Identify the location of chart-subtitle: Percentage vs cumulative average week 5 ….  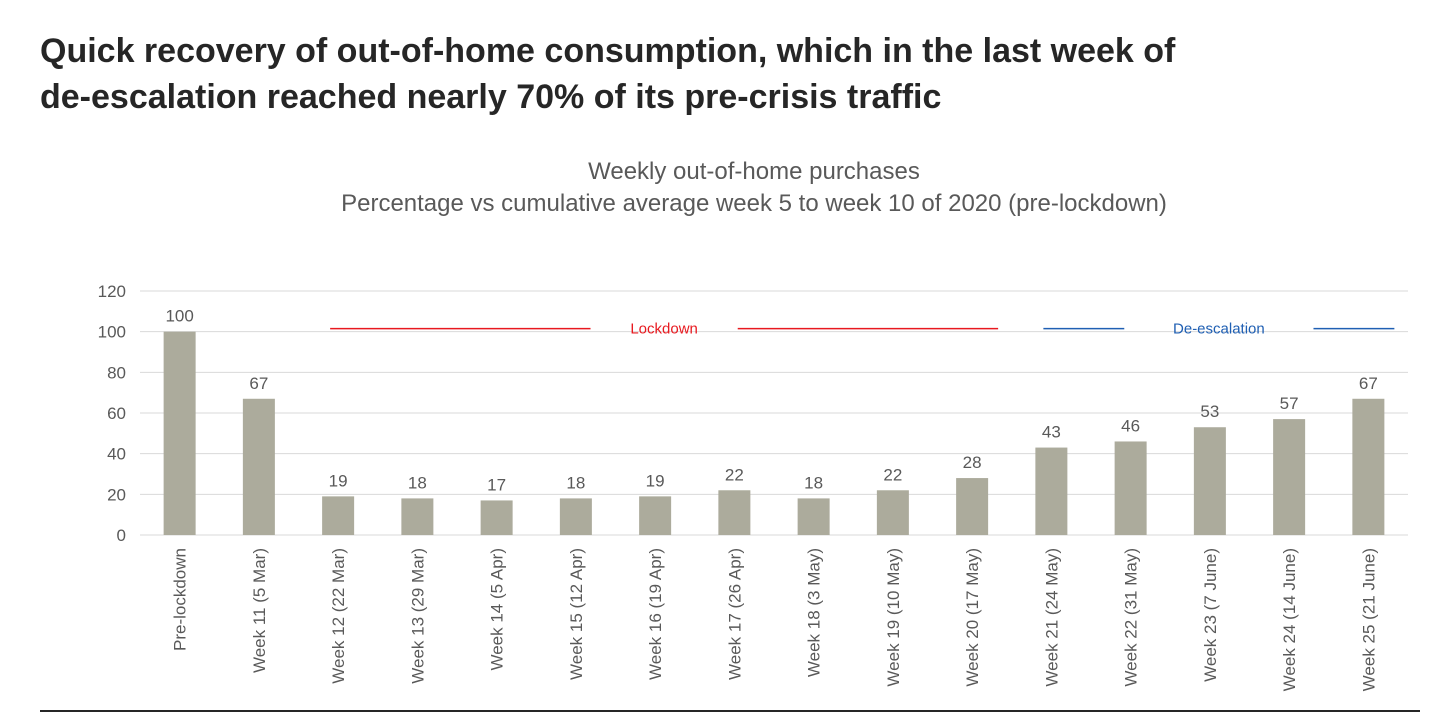
(754, 203).